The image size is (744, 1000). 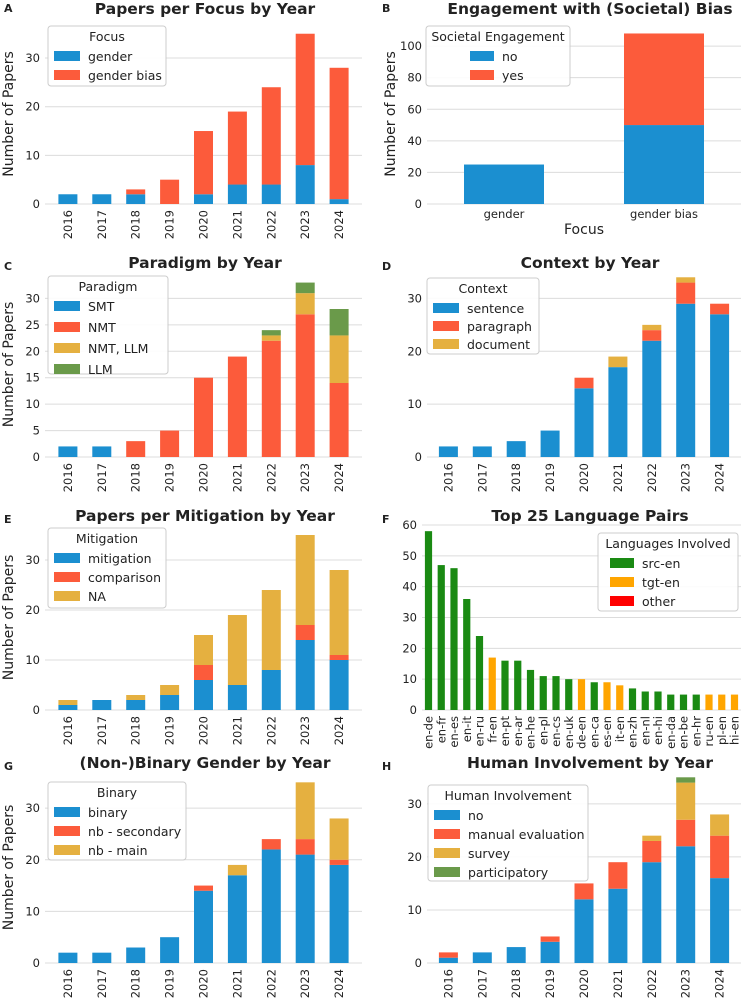 What do you see at coordinates (67, 56) in the screenshot?
I see `legend-swatch-a` at bounding box center [67, 56].